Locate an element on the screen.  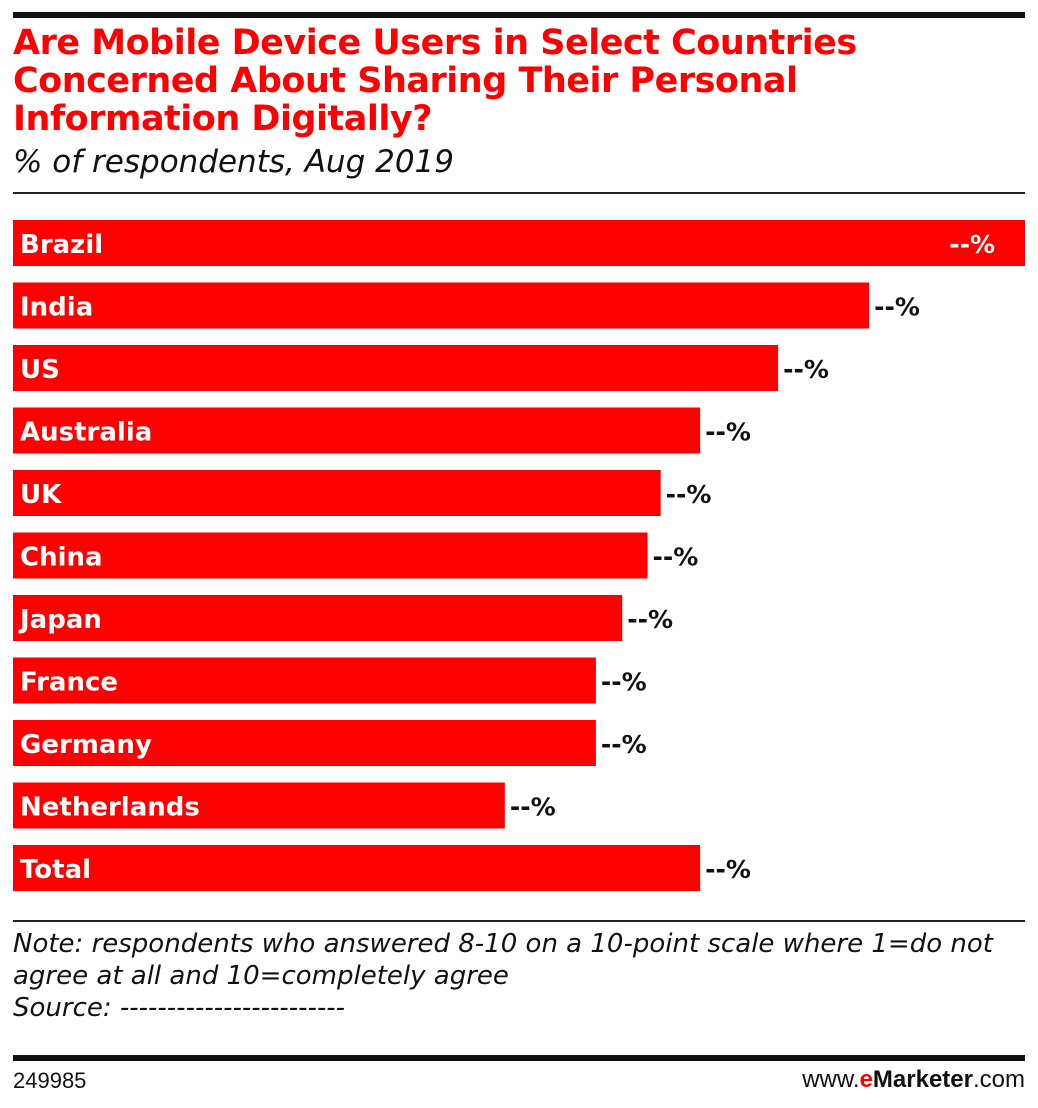
bar-japan is located at coordinates (318, 618).